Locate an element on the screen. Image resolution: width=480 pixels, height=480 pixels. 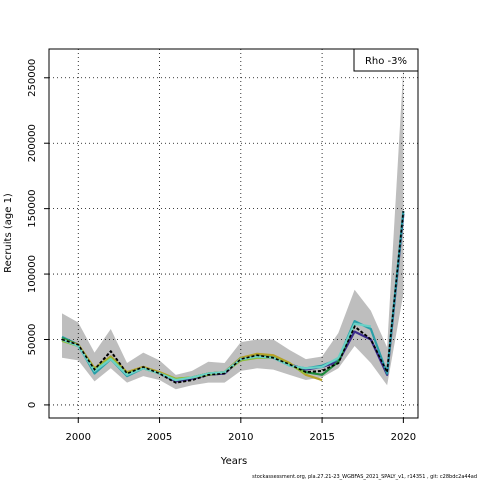
y-axis-label: Recruits (age 1) is located at coordinates (8, 233).